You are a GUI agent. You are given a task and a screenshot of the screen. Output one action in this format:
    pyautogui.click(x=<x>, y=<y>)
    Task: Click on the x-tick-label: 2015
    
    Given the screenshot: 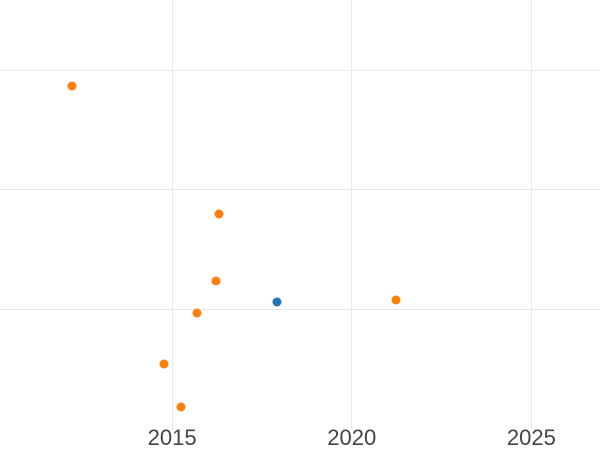 What is the action you would take?
    pyautogui.click(x=172, y=437)
    